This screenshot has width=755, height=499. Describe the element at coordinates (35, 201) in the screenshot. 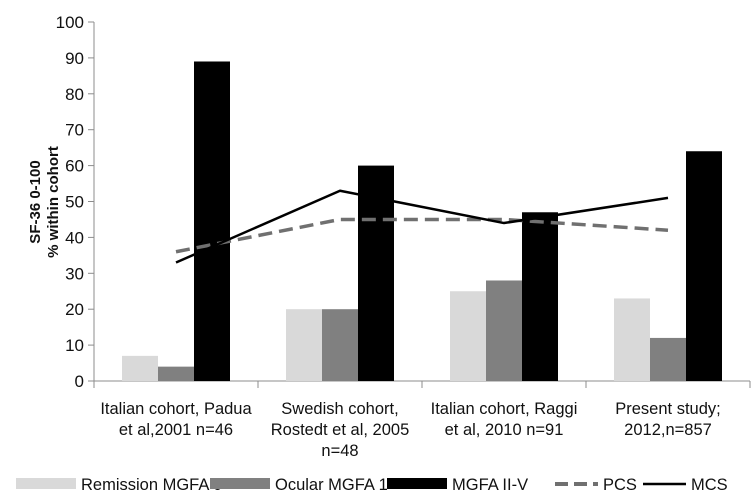

I see `y-axis-label-line-1: SF-36 0-100` at that location.